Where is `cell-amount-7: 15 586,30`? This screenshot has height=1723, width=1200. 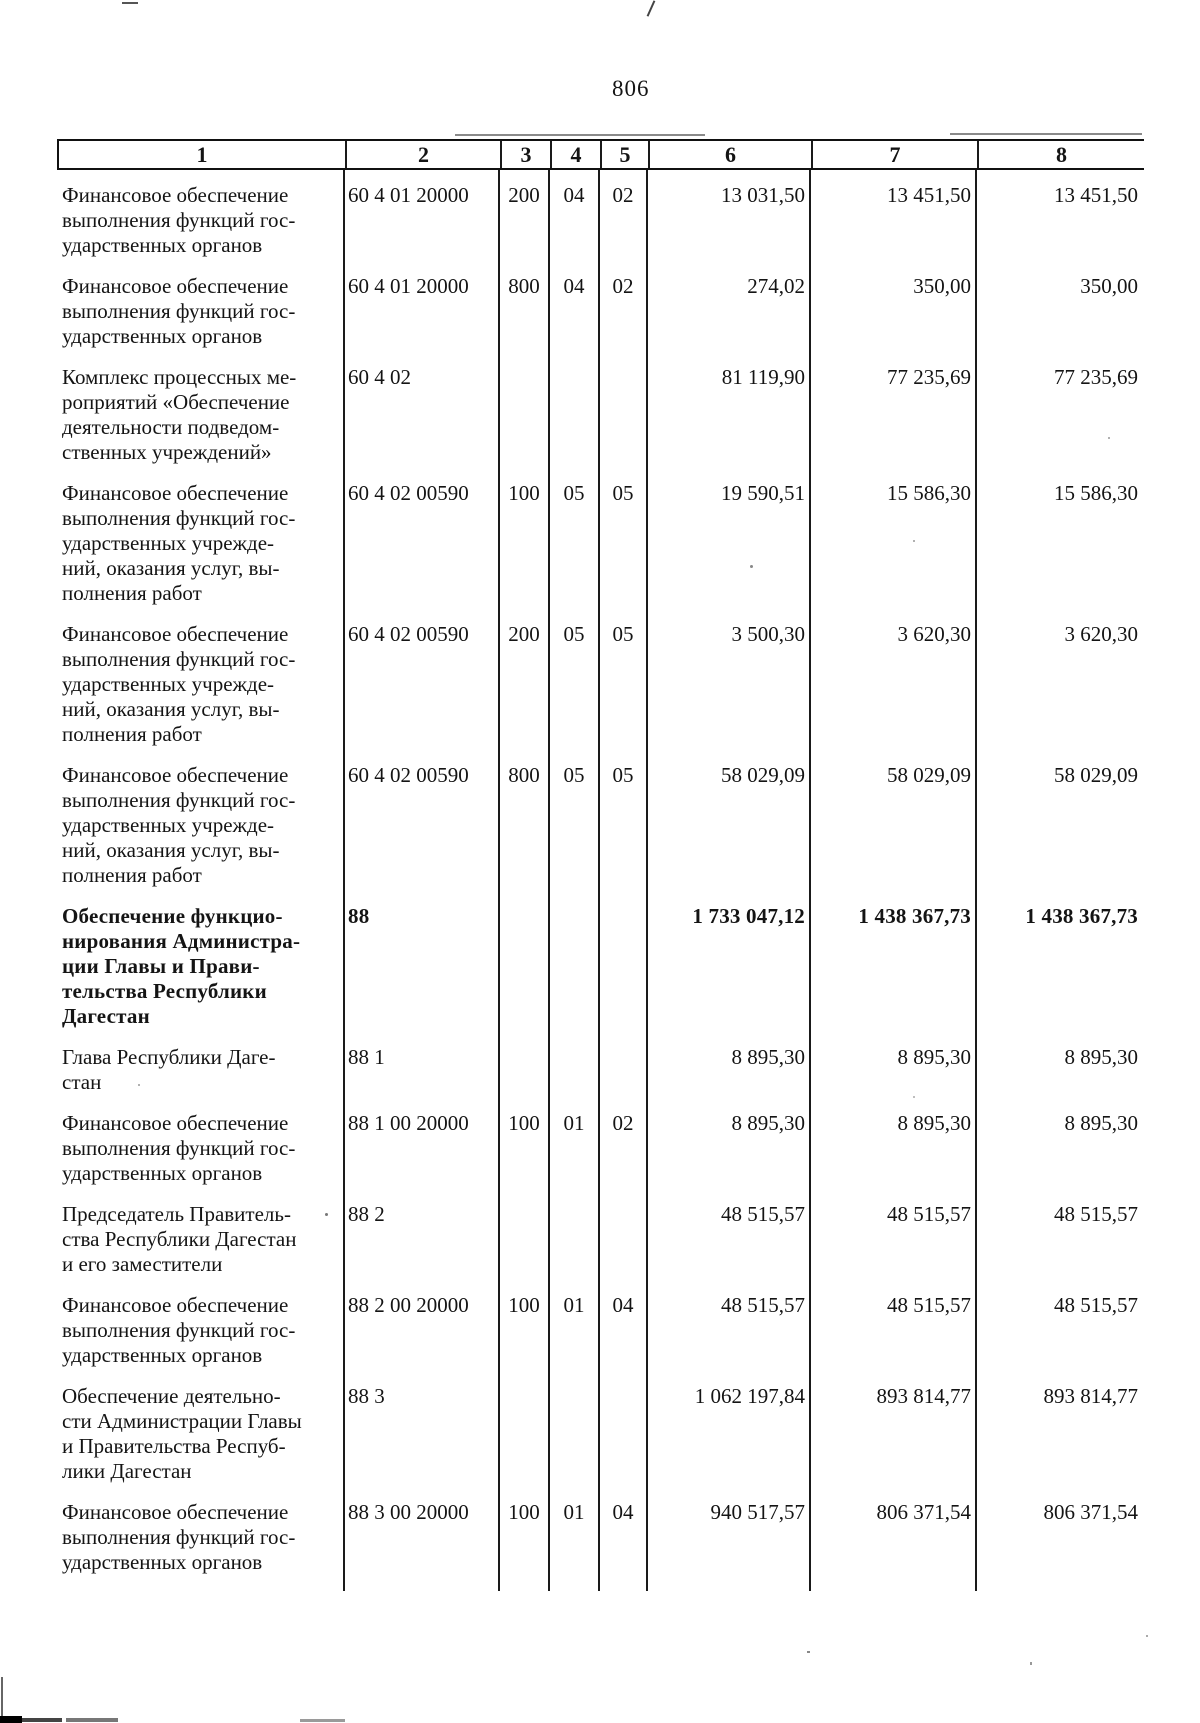 cell-amount-7: 15 586,30 is located at coordinates (894, 551).